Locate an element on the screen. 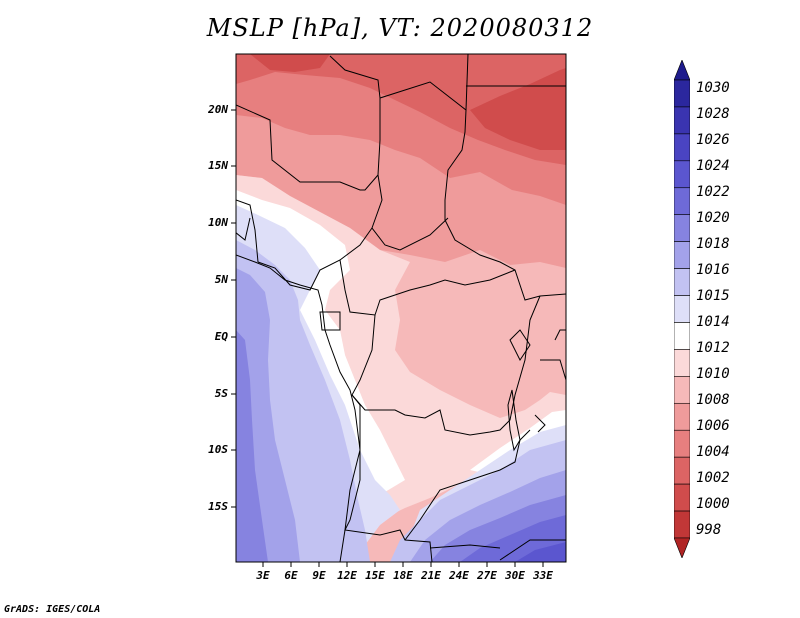 The height and width of the screenshot is (618, 800). lon-ticks is located at coordinates (403, 564).